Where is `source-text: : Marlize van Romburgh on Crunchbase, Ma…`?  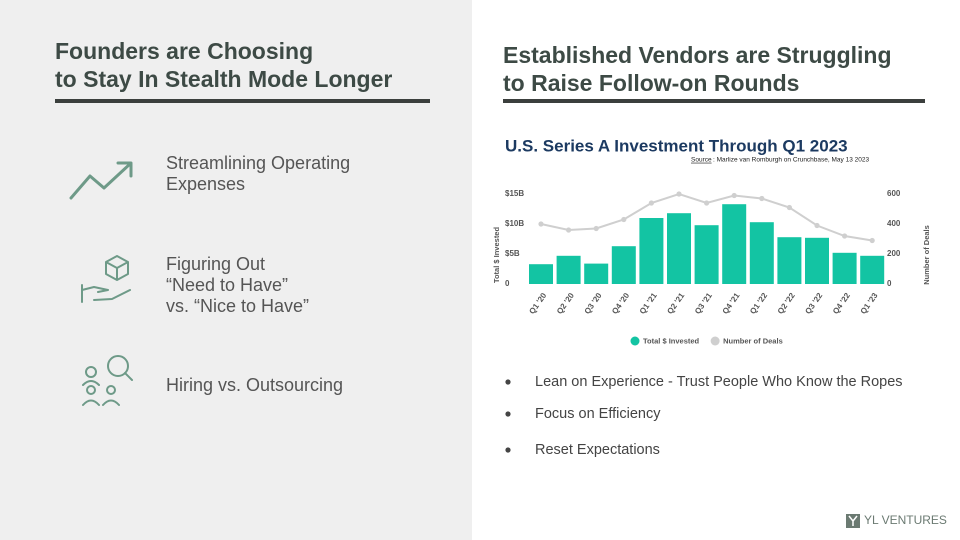
source-text: : Marlize van Romburgh on Crunchbase, Ma… is located at coordinates (791, 160).